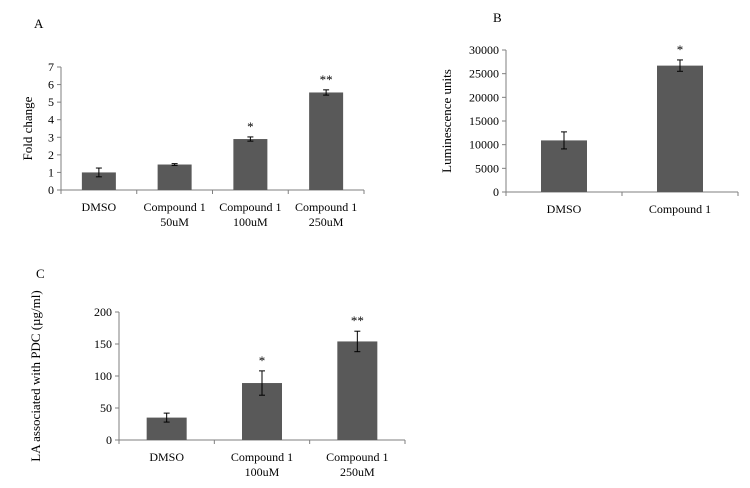  What do you see at coordinates (484, 50) in the screenshot?
I see `y-tick-label: 30000` at bounding box center [484, 50].